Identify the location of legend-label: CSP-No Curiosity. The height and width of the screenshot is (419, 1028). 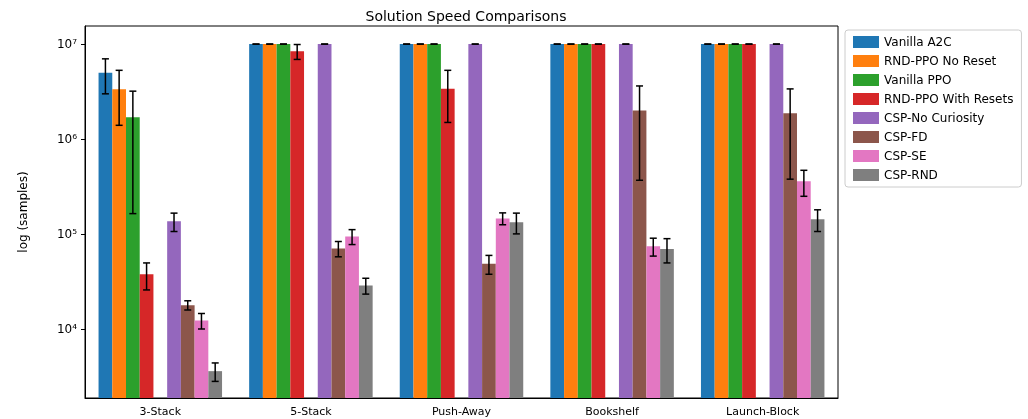
(934, 118).